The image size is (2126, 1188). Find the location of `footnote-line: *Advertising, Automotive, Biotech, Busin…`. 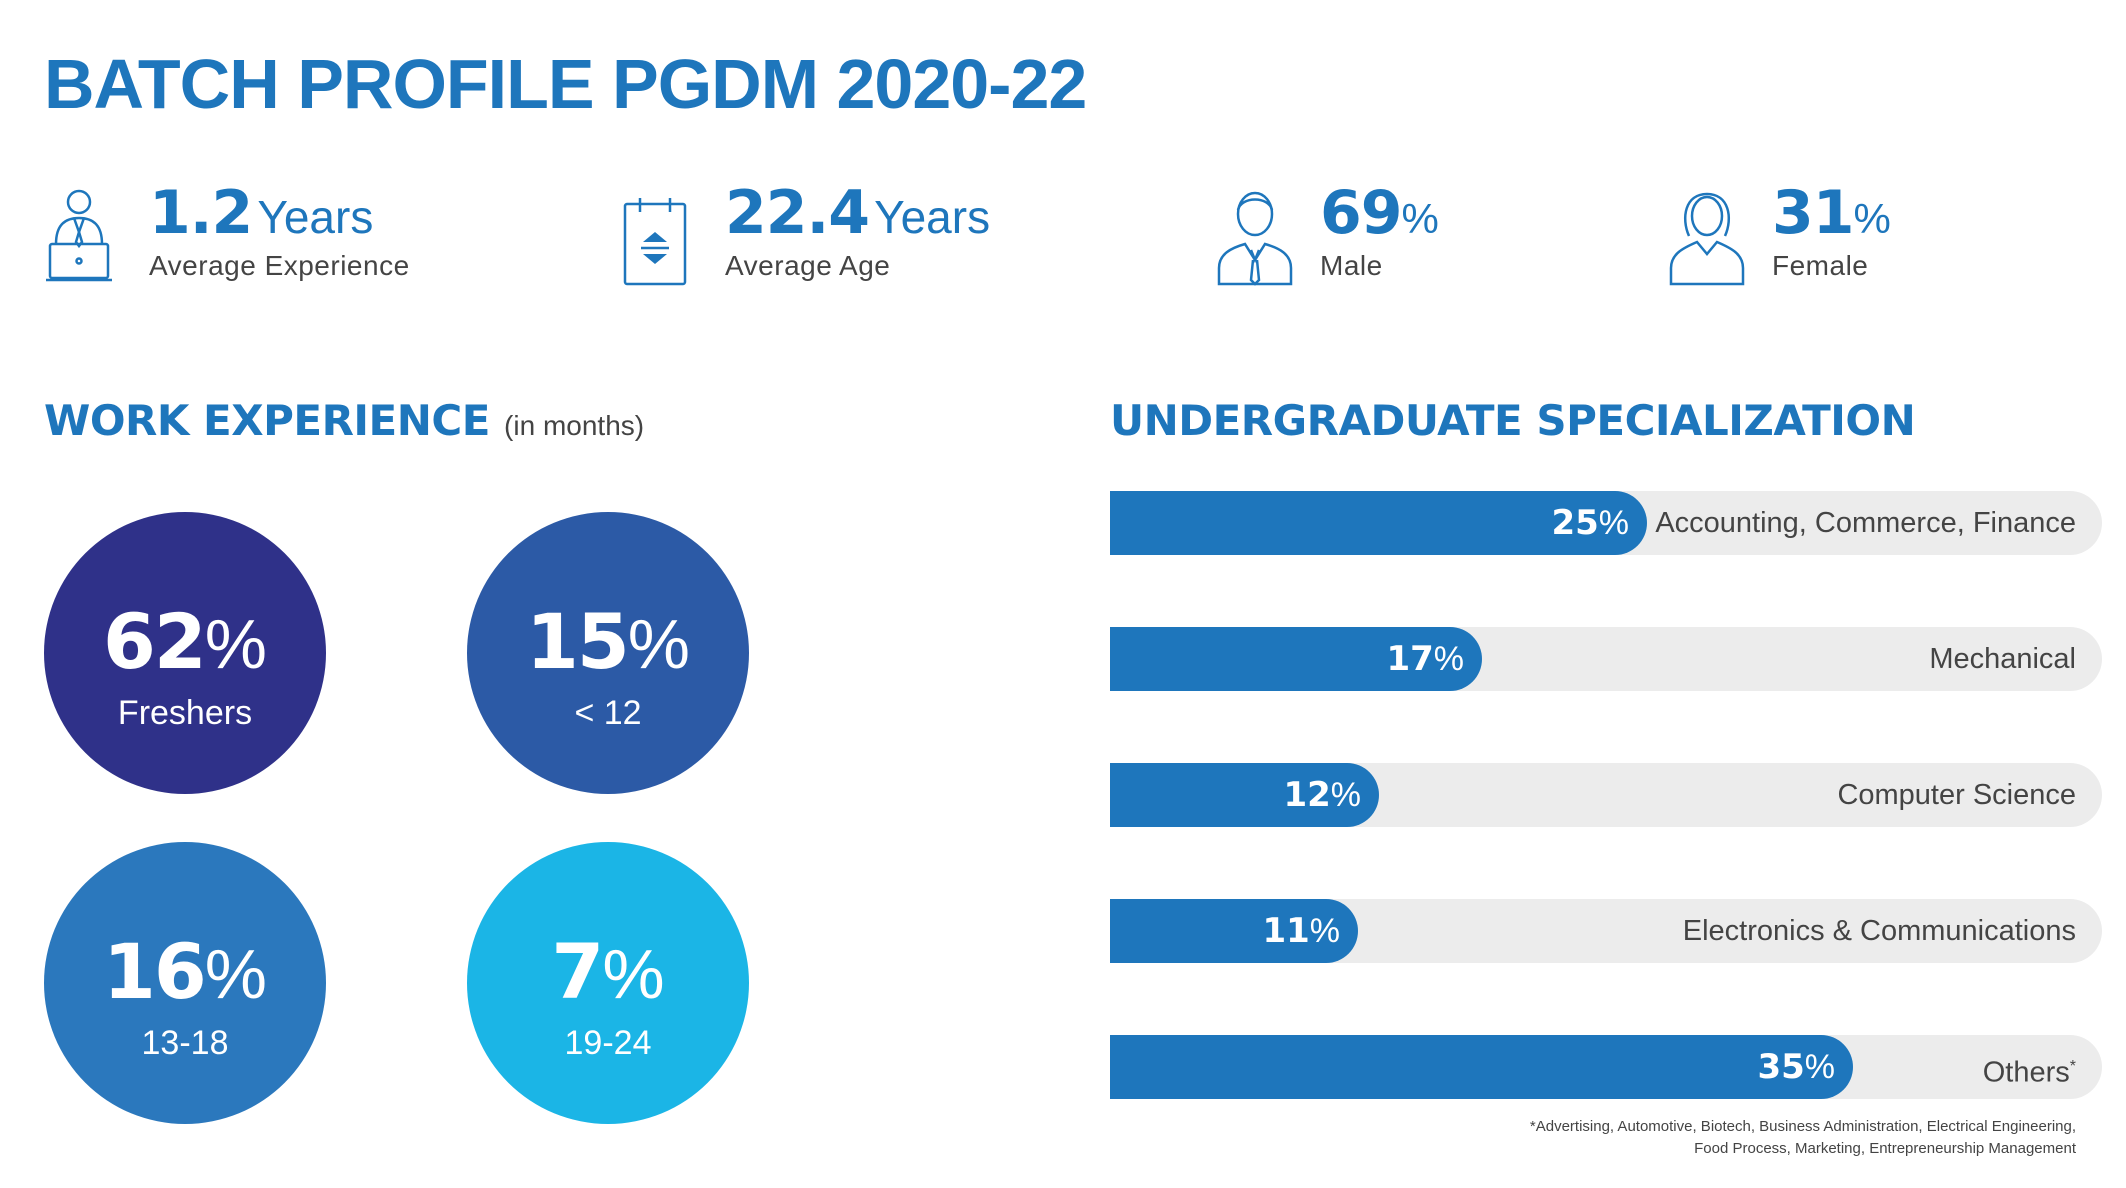

footnote-line: *Advertising, Automotive, Biotech, Busin… is located at coordinates (1802, 1126).